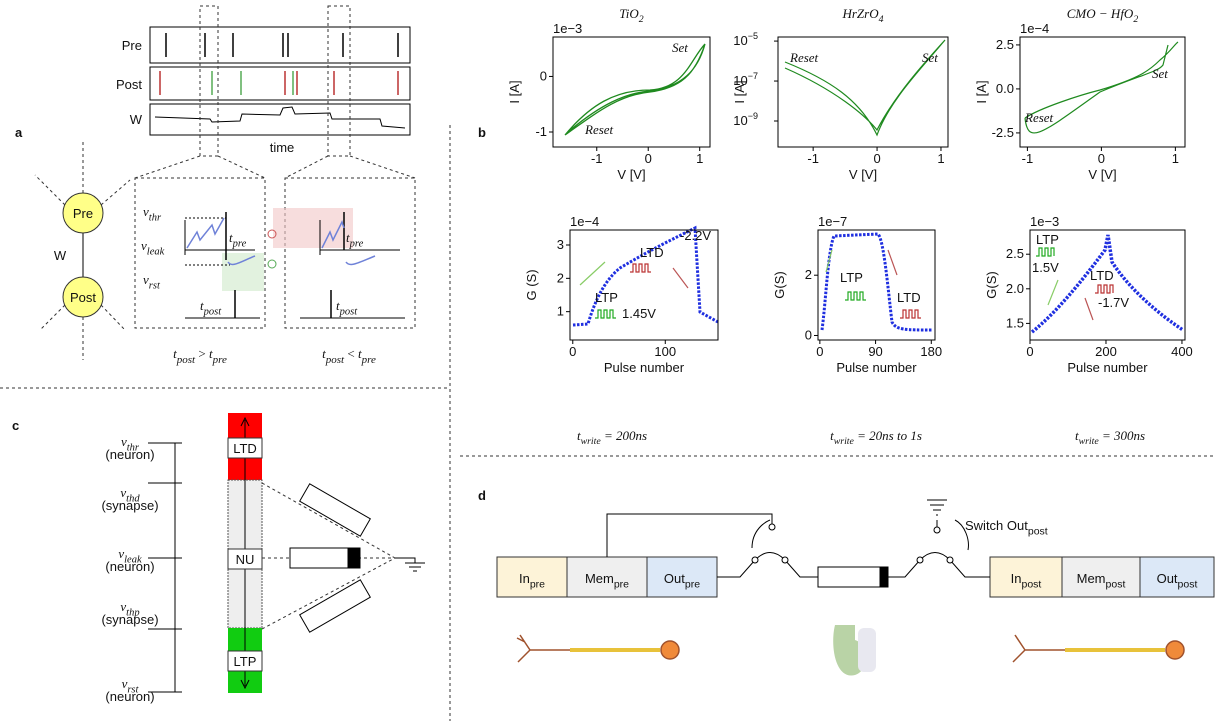  Describe the element at coordinates (844, 441) in the screenshot. I see `subscript: write` at that location.